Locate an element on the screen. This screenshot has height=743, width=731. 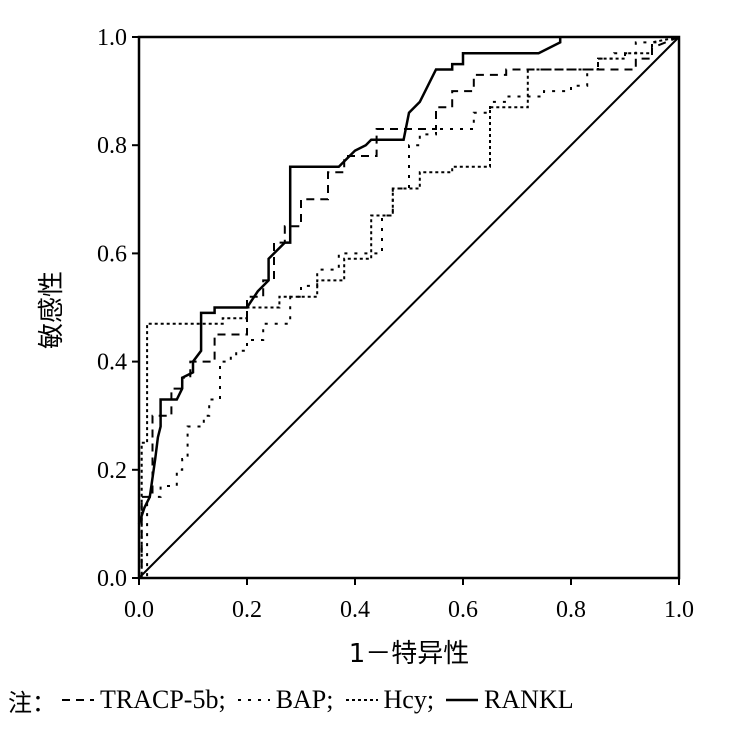
y-axis-label: 敏感性 is located at coordinates (52, 310).